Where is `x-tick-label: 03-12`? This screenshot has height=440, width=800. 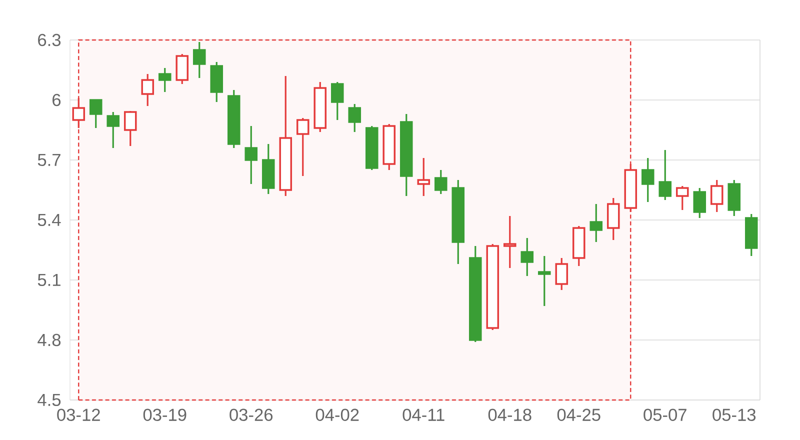 x-tick-label: 03-12 is located at coordinates (78, 414).